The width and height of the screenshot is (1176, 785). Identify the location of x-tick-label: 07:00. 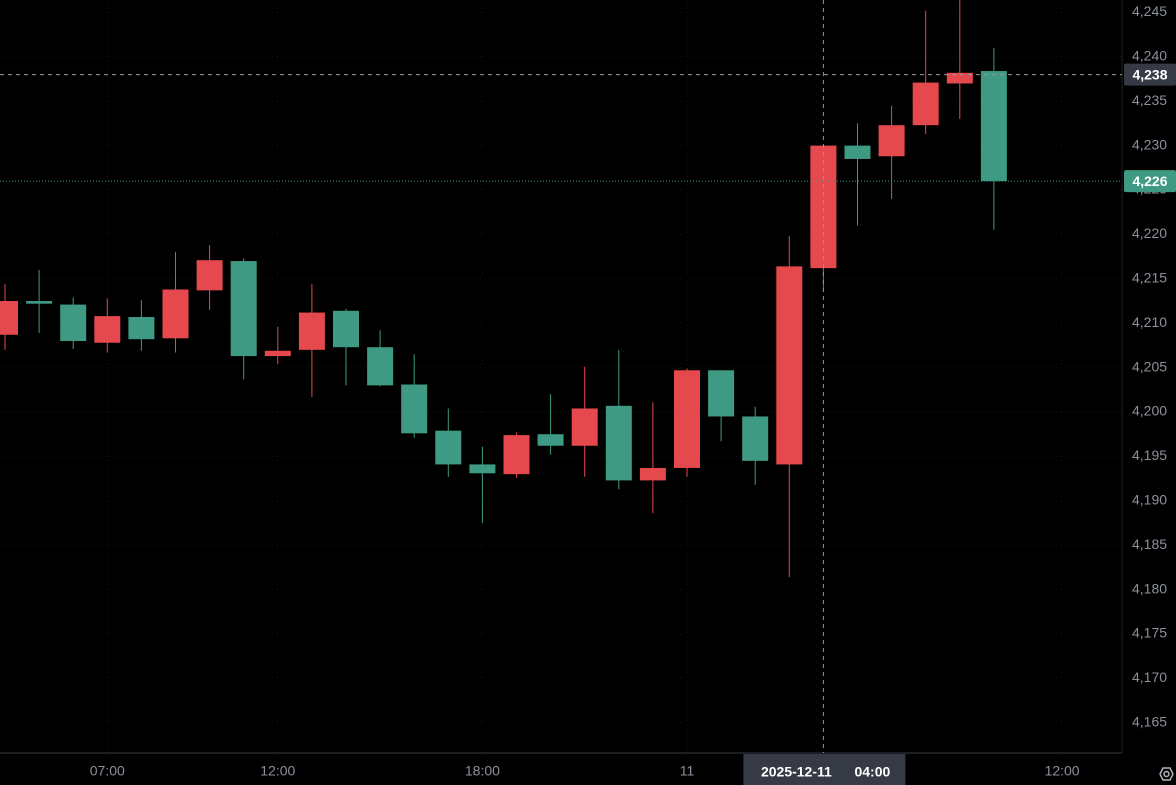
(107, 771).